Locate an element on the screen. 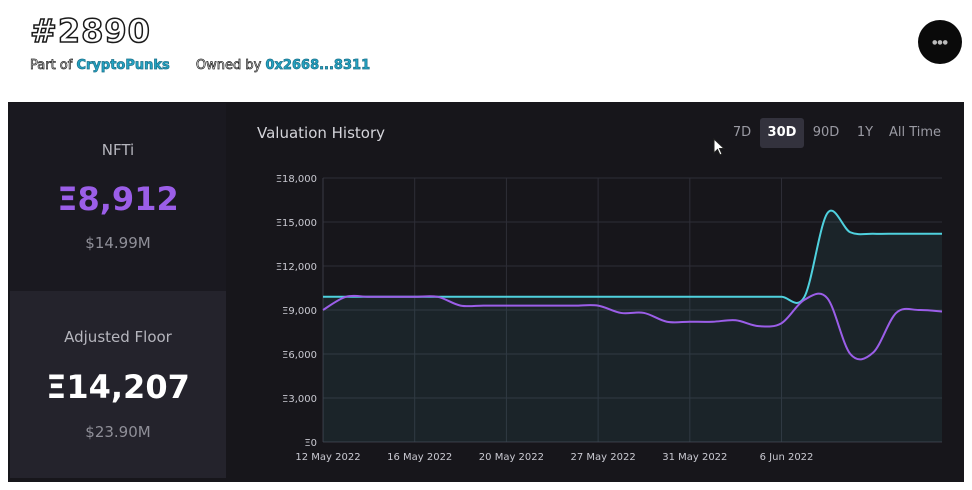  x-tick-label: 12 May 2022 is located at coordinates (327, 457).